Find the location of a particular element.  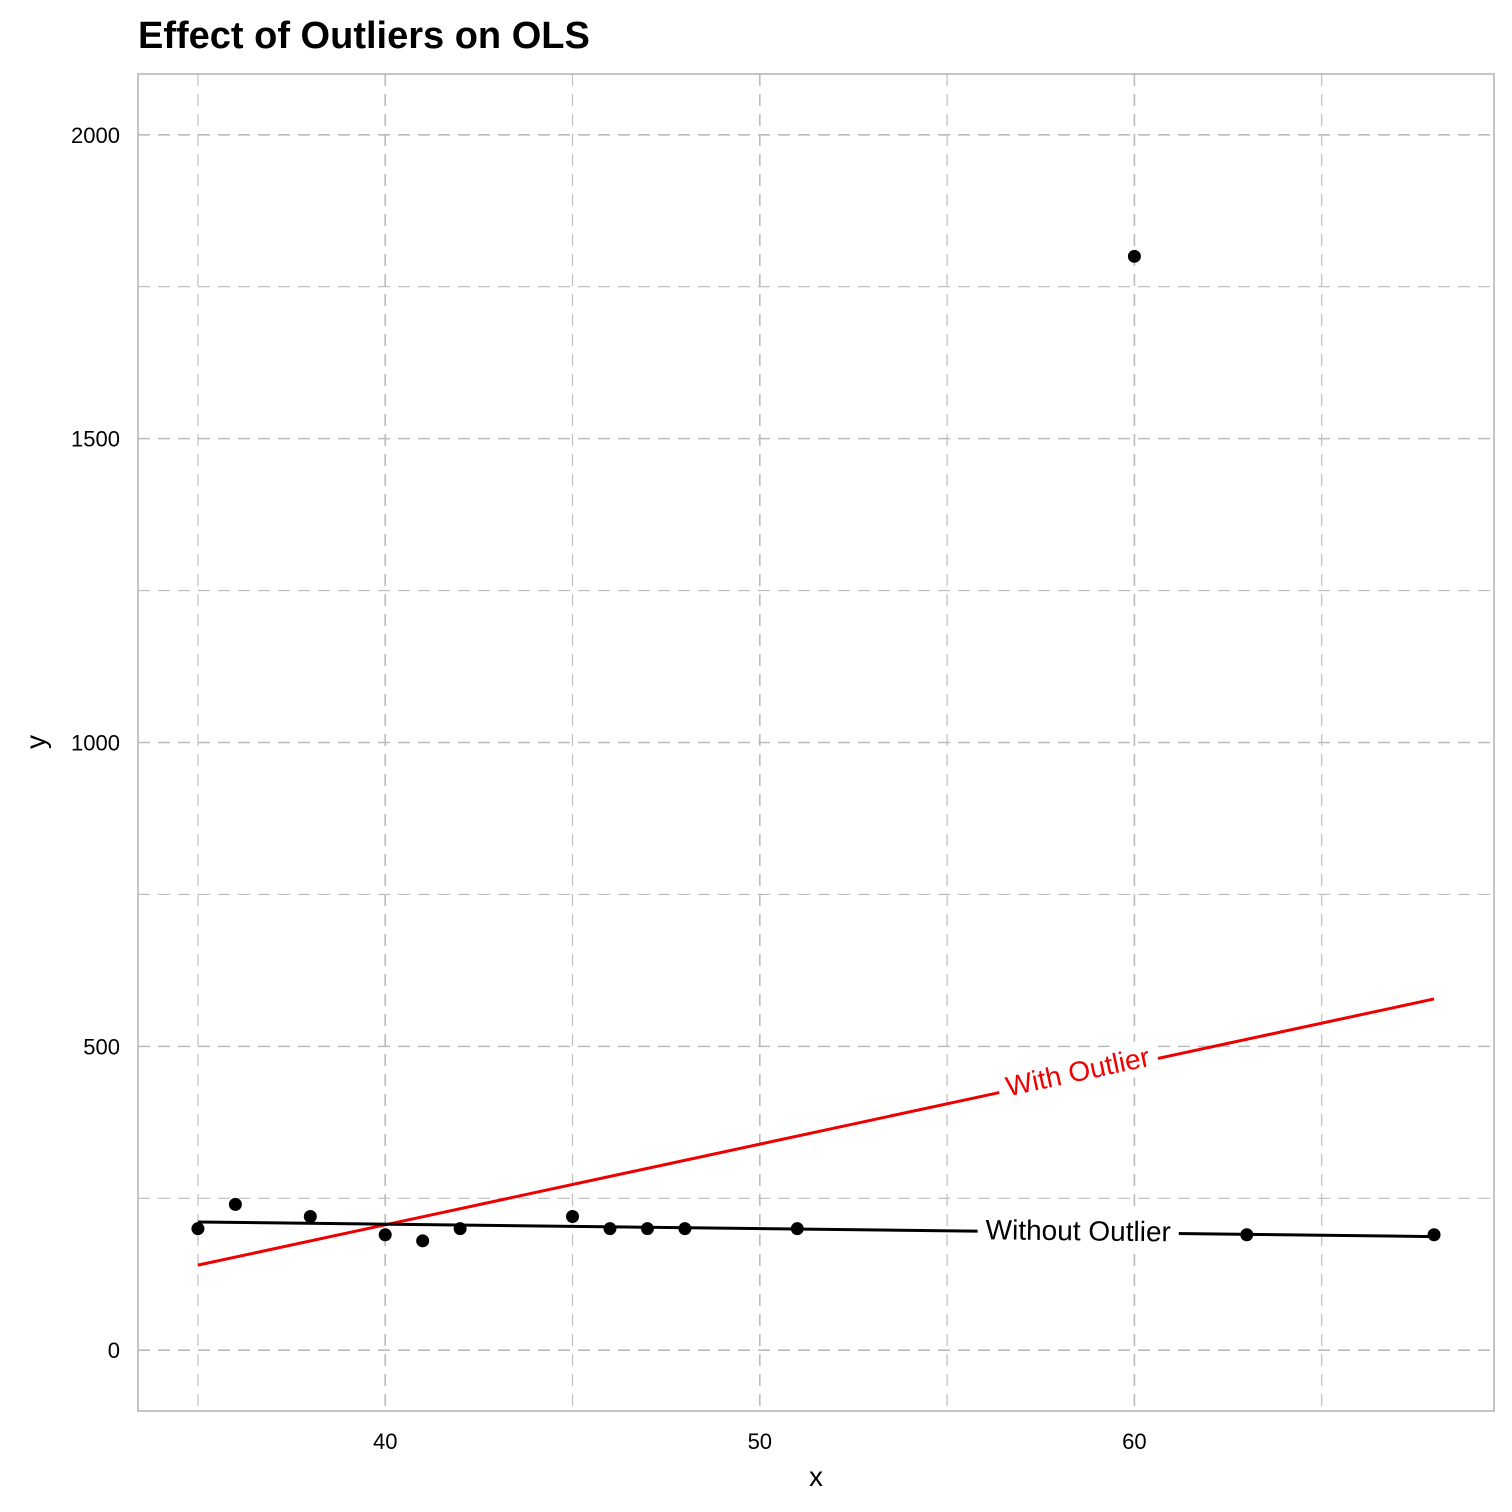

chart-title: Effect of Outliers on OLS is located at coordinates (364, 36).